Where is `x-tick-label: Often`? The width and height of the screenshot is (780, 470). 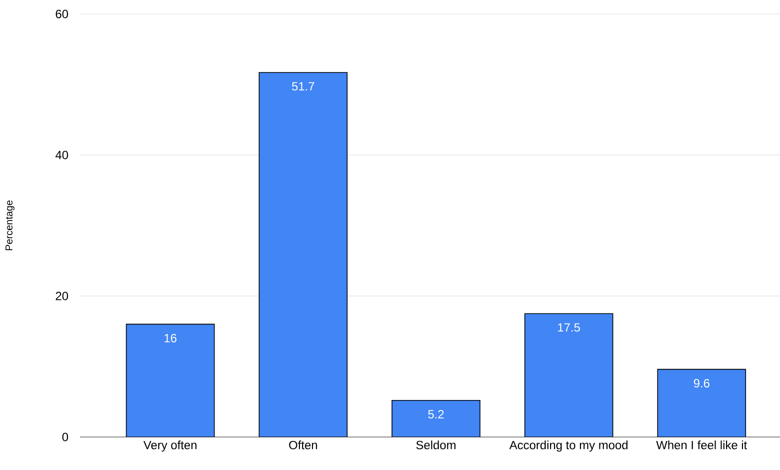 x-tick-label: Often is located at coordinates (303, 445).